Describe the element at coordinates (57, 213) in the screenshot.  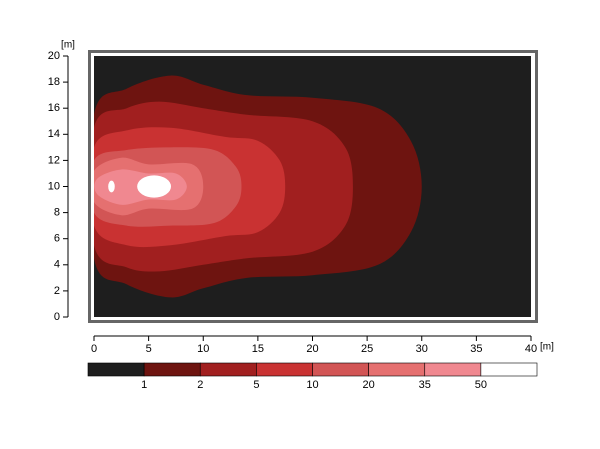
I see `y-tick-label: 8` at that location.